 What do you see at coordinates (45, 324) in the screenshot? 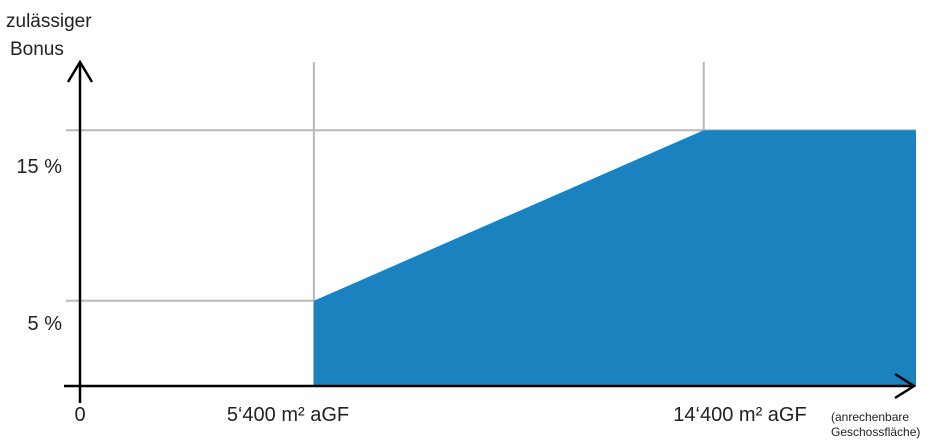
I see `y-tick-label-5: 5 %` at bounding box center [45, 324].